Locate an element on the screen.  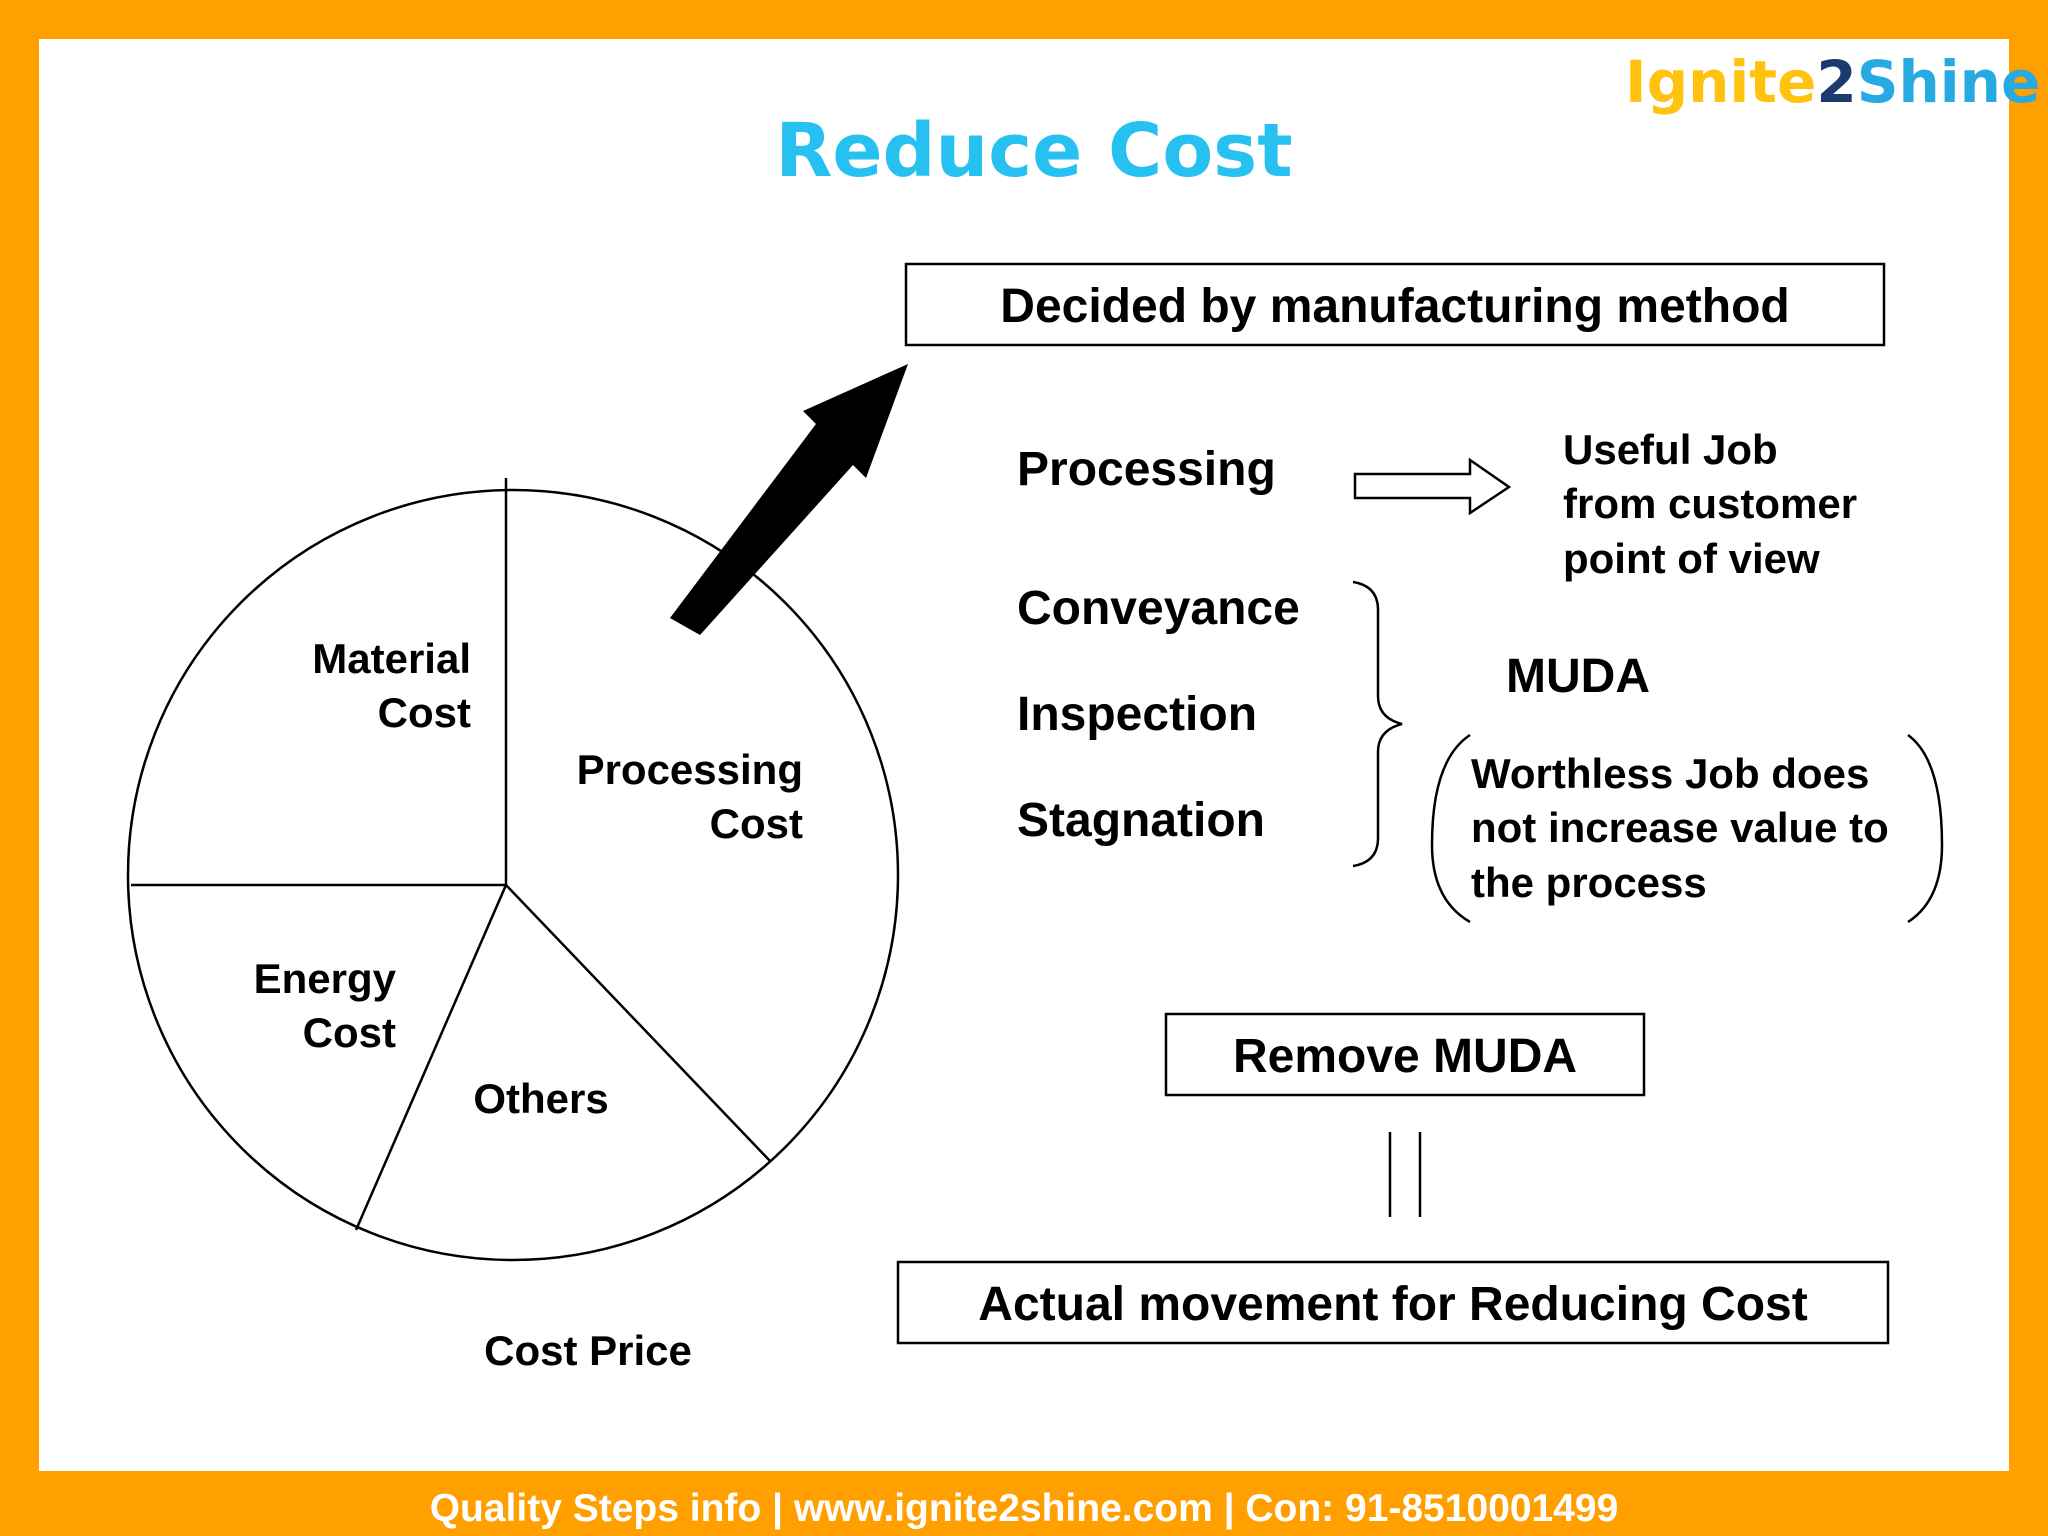
useful-line-3: point of view is located at coordinates (1691, 558).